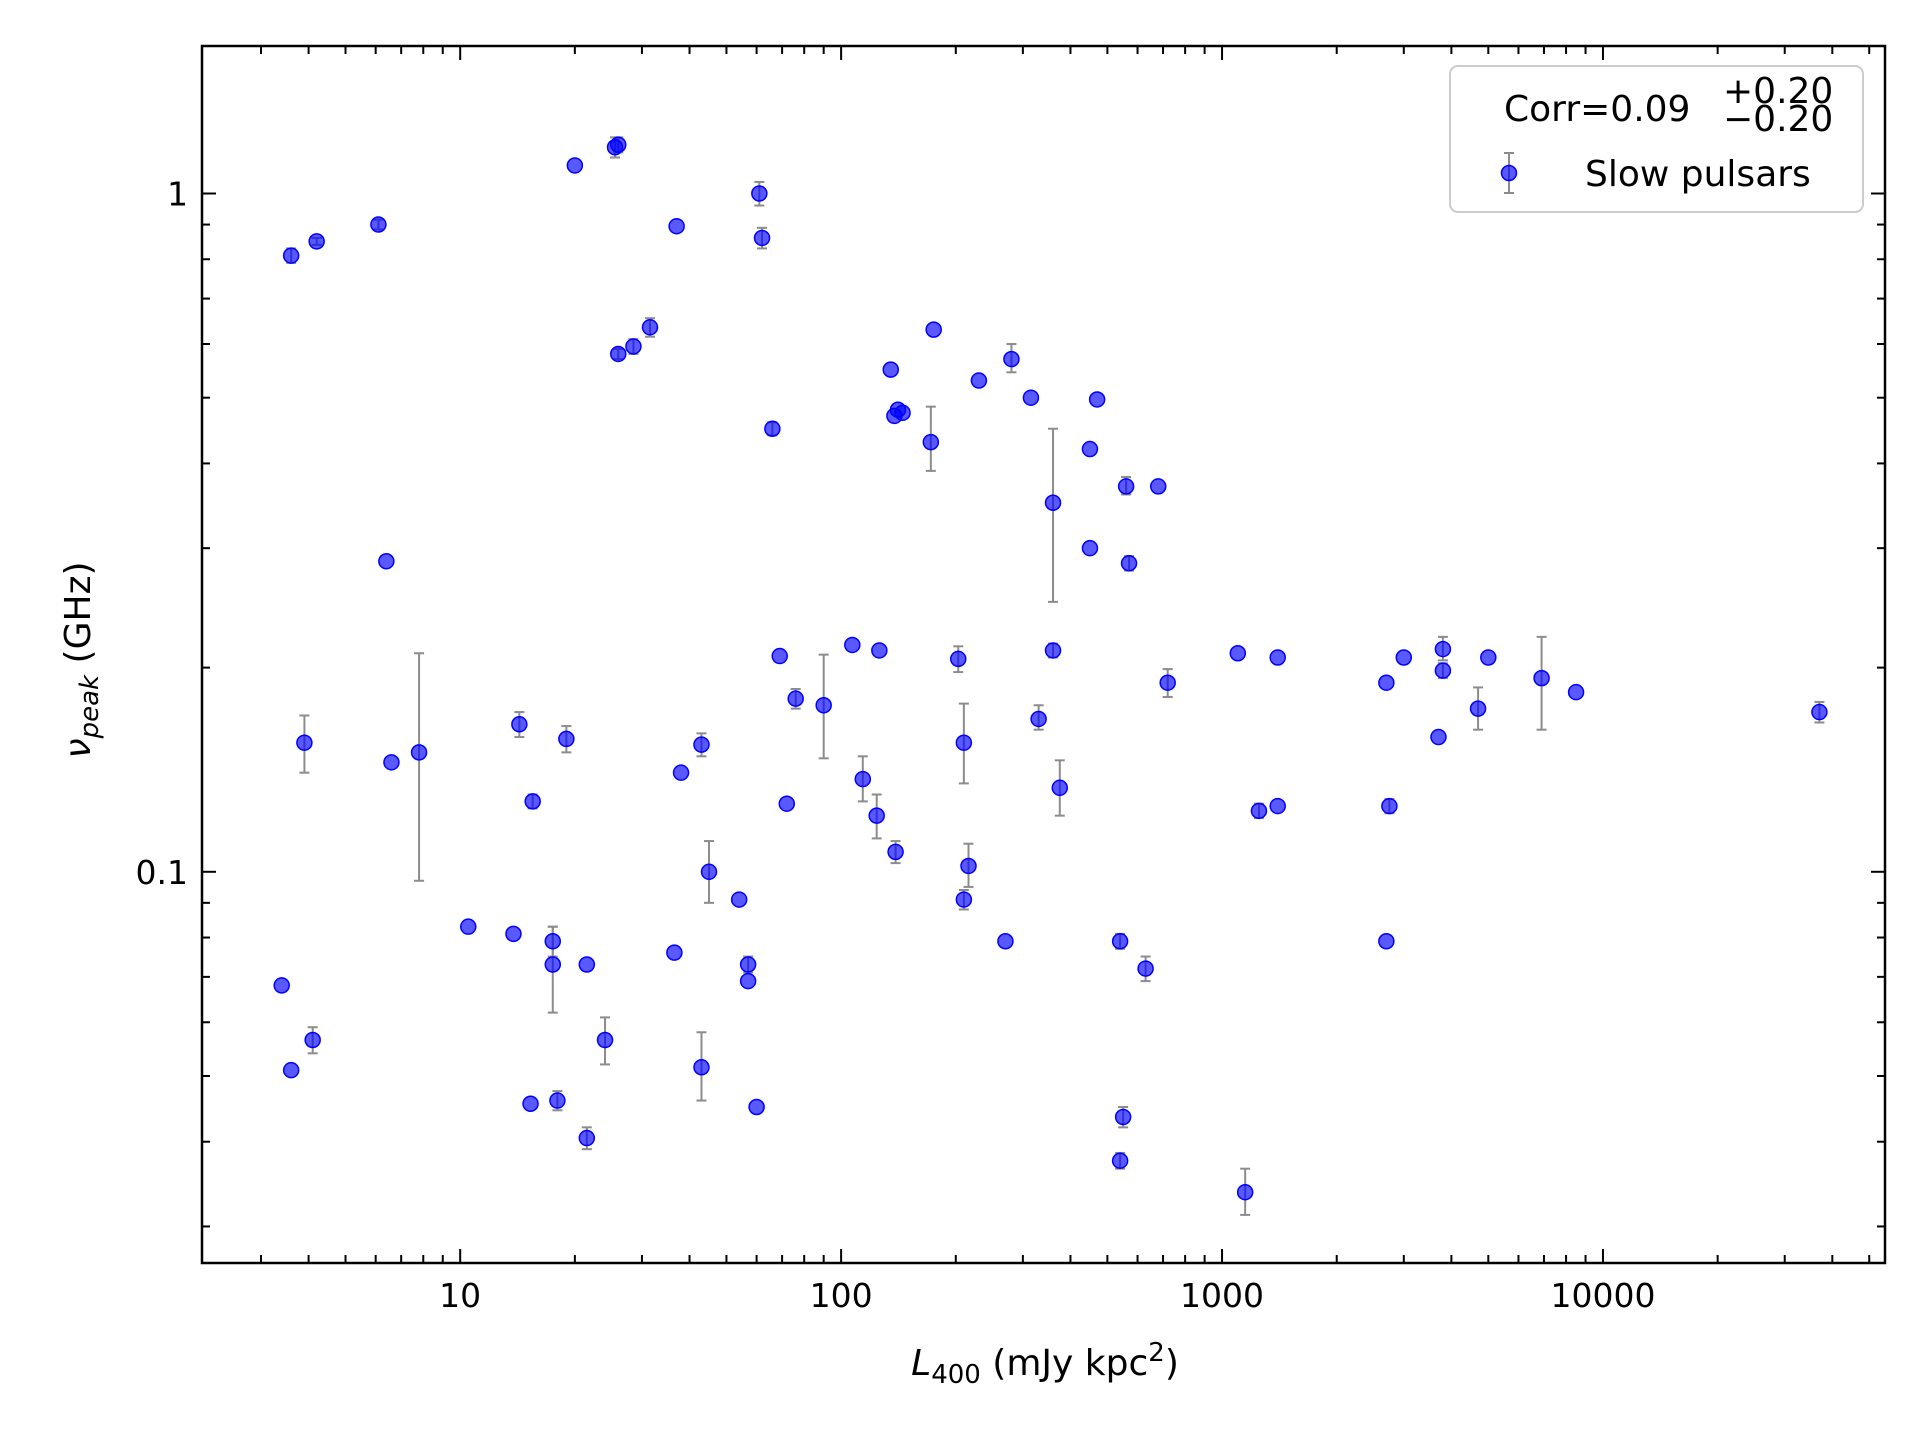 This screenshot has height=1440, width=1920. What do you see at coordinates (460, 1295) in the screenshot?
I see `x-tick-label: 10` at bounding box center [460, 1295].